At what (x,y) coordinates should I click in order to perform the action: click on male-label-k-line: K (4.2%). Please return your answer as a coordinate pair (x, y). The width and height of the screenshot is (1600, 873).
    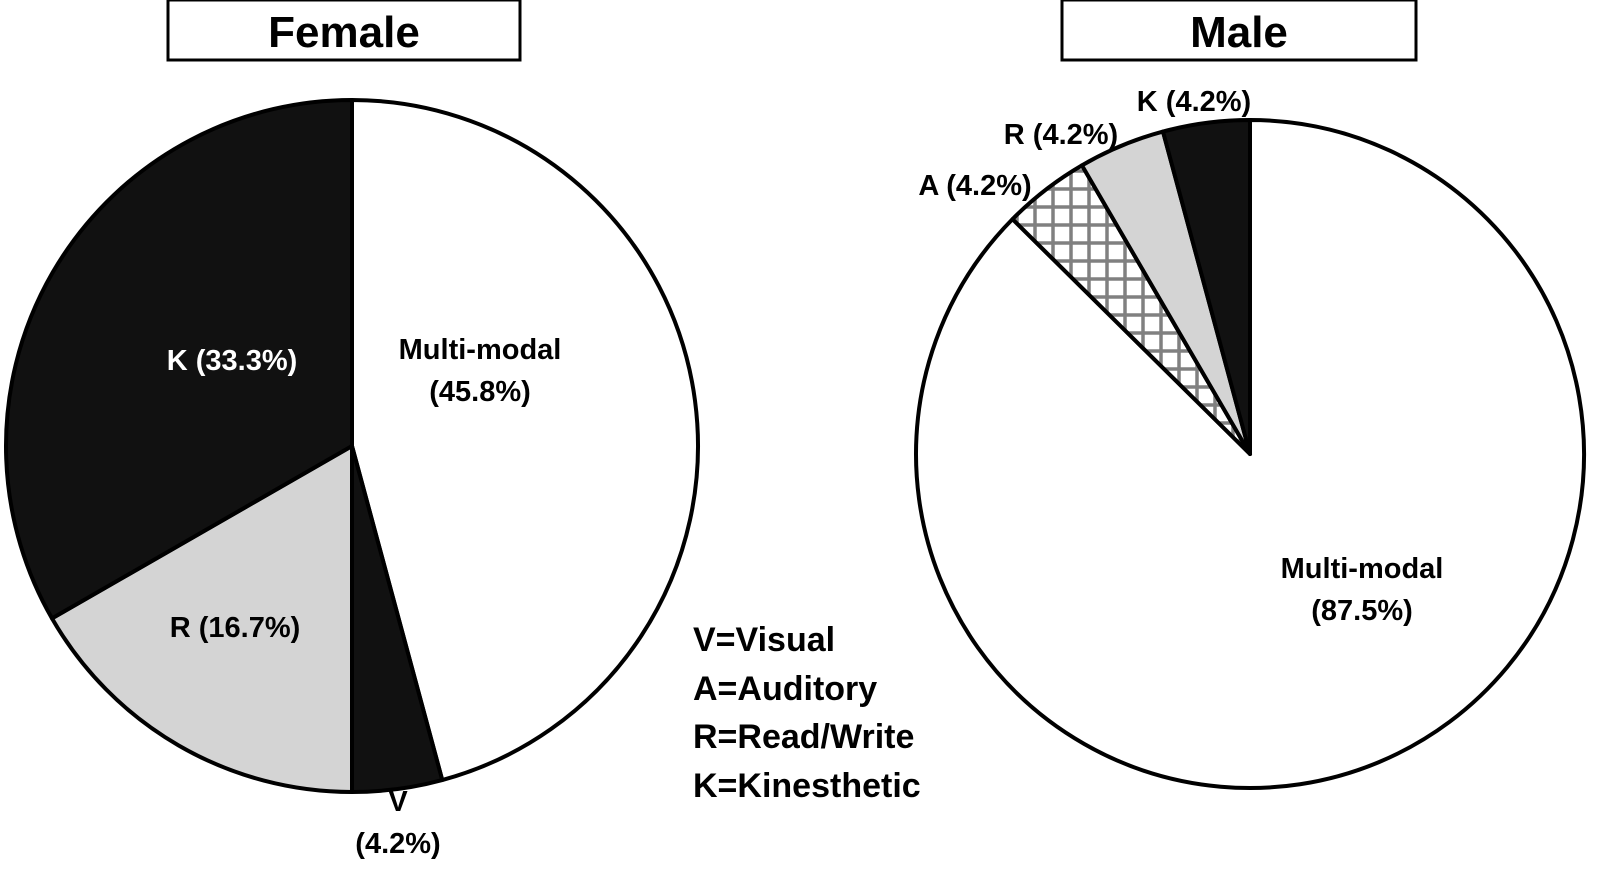
    Looking at the image, I should click on (1194, 102).